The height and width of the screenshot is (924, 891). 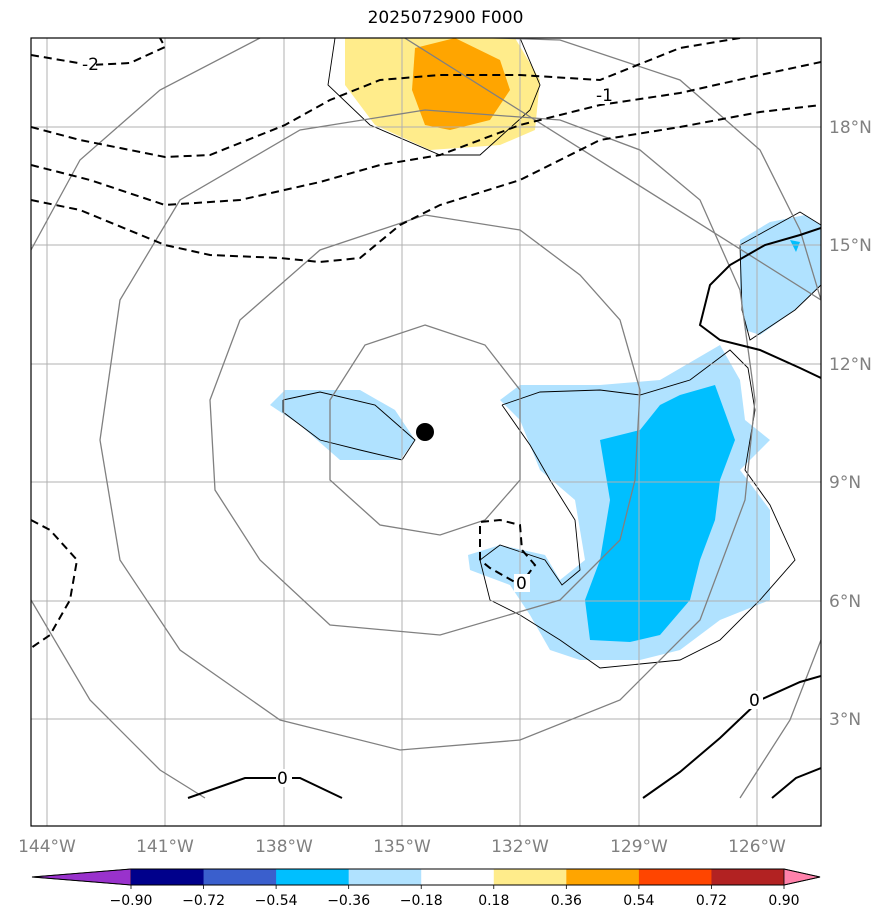 I want to click on colorbar-tick-label: −0.36, so click(x=348, y=901).